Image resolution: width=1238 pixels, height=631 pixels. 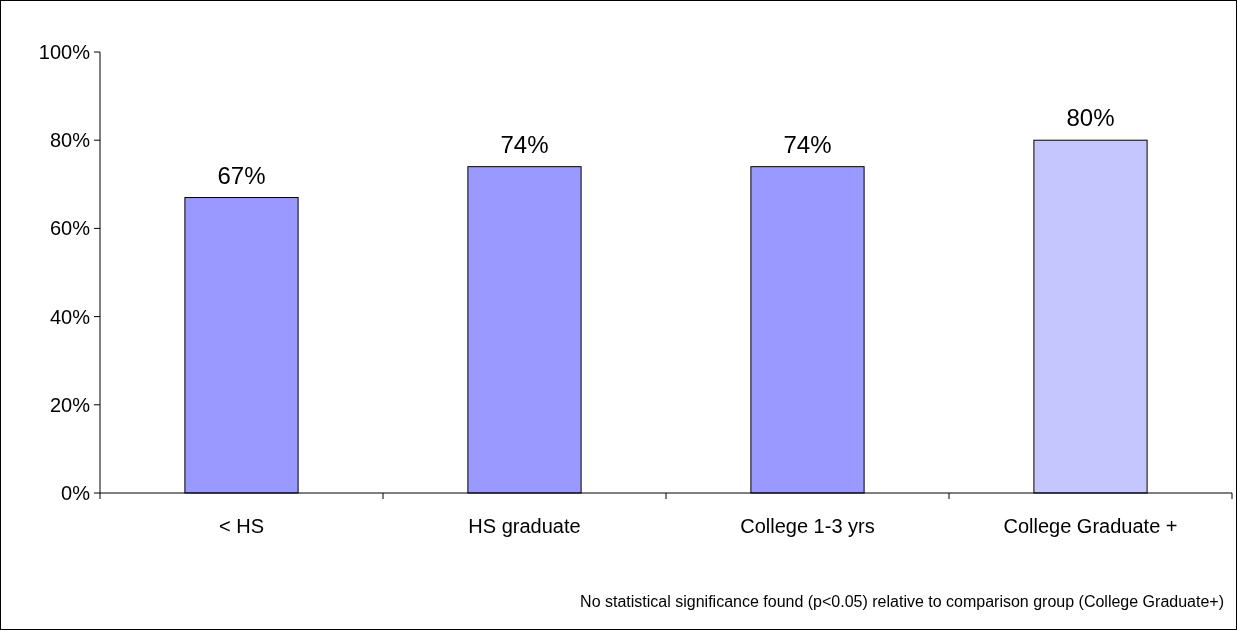 I want to click on y-tick-label: 0%, so click(x=76, y=493).